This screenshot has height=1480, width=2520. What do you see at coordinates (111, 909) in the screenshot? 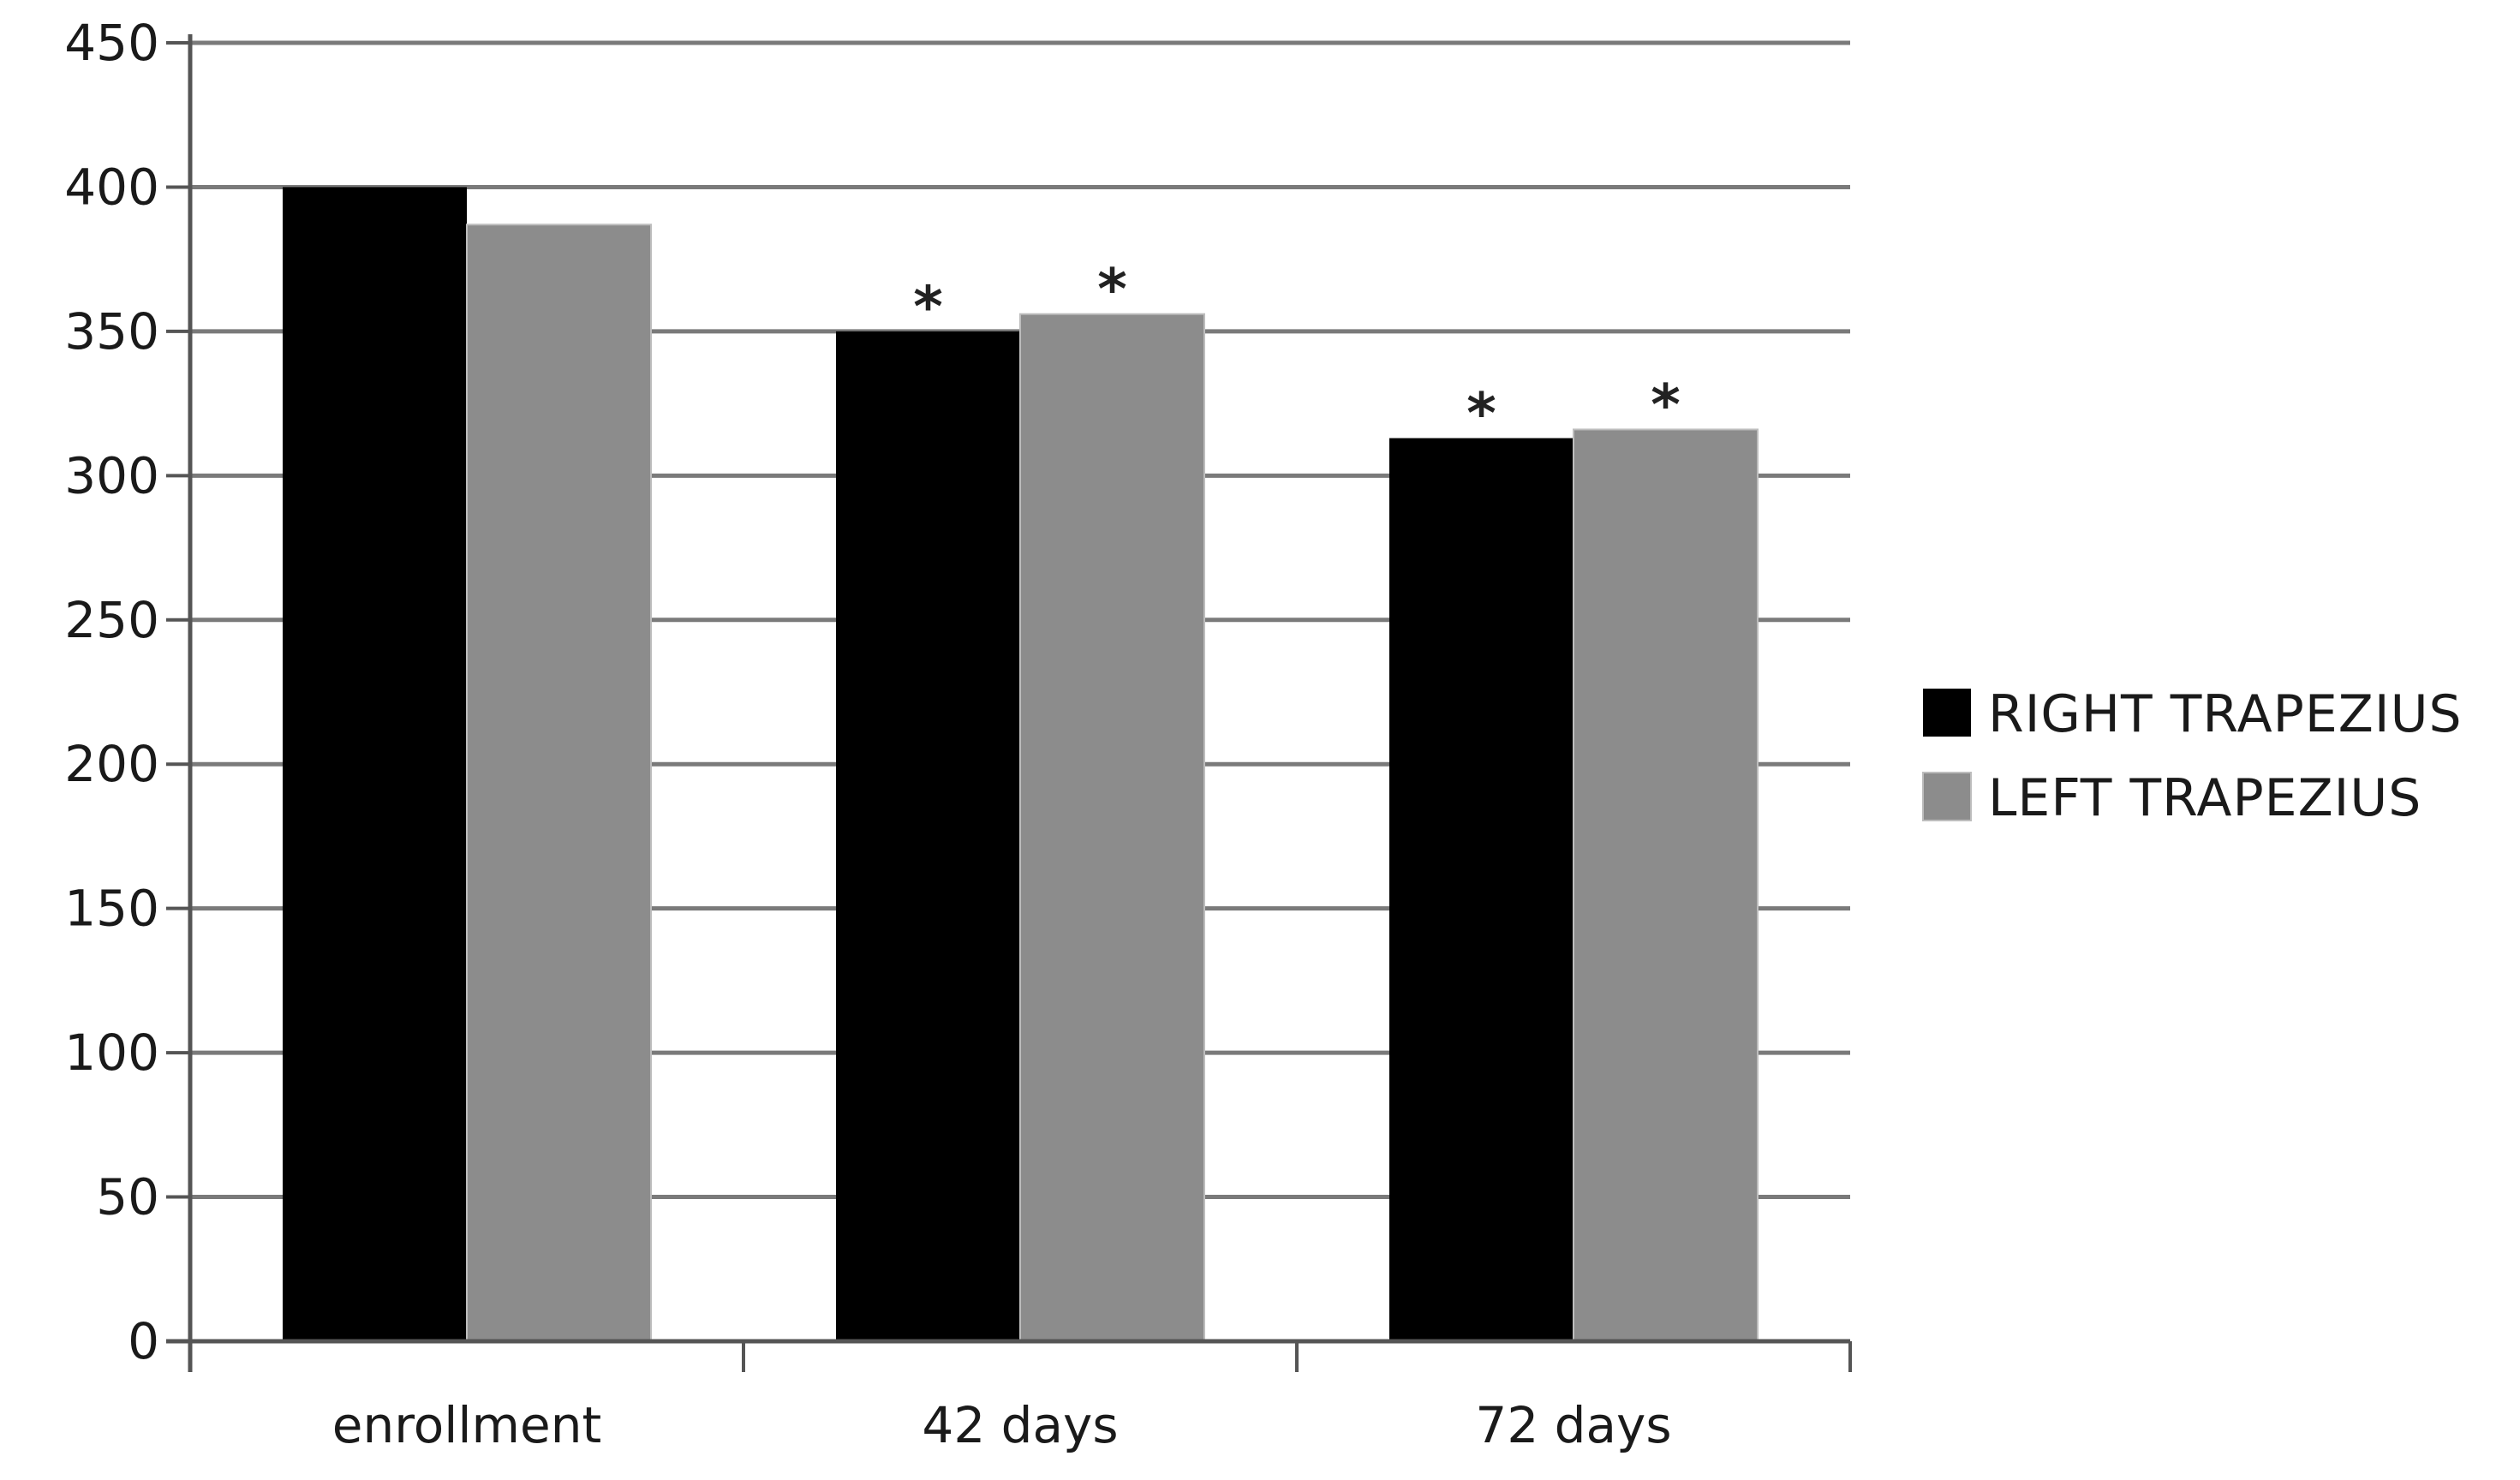
I see `y-tick-label: 150` at bounding box center [111, 909].